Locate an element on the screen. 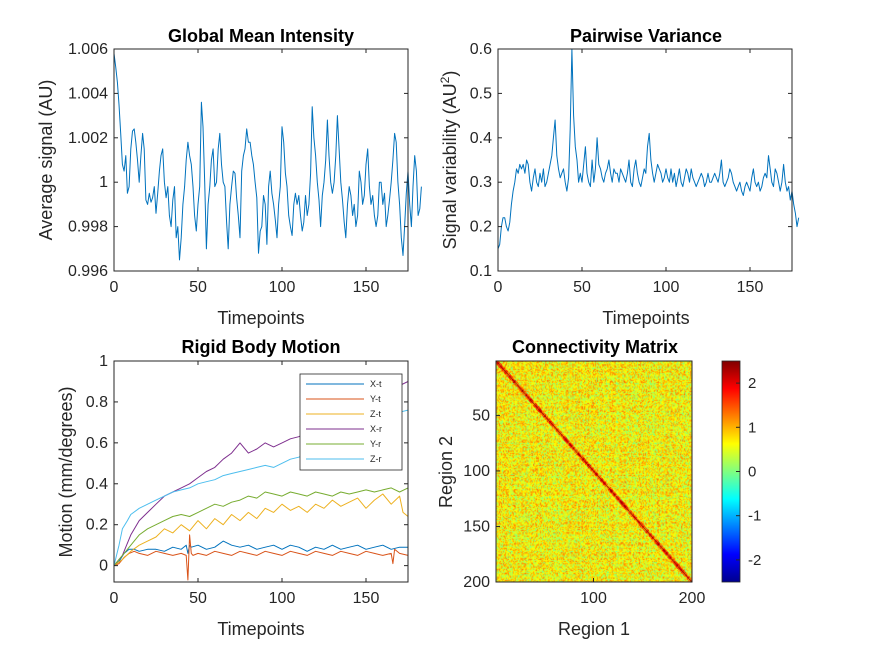 The width and height of the screenshot is (875, 656). colorbar-tick-label: 0 is located at coordinates (752, 472).